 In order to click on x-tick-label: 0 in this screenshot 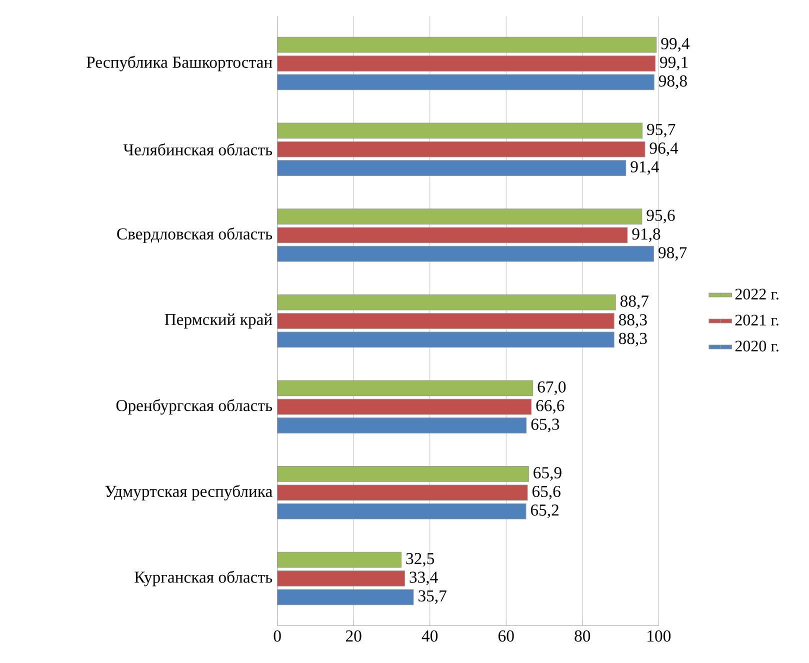, I will do `click(277, 636)`.